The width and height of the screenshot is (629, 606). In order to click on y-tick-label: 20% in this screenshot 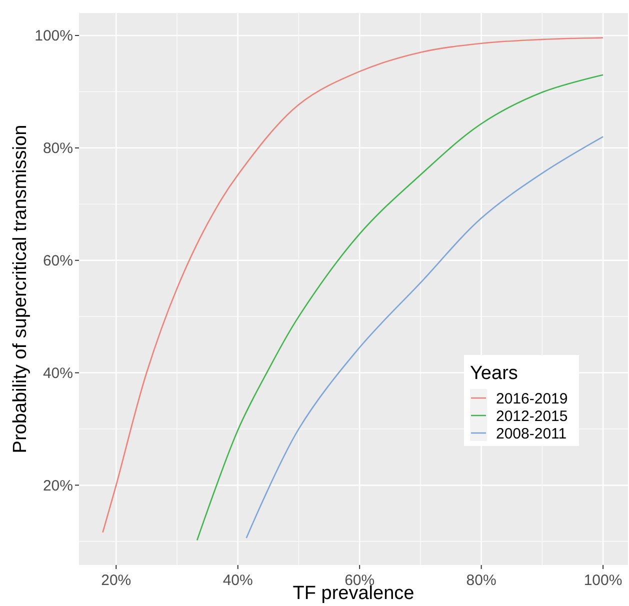, I will do `click(57, 485)`.